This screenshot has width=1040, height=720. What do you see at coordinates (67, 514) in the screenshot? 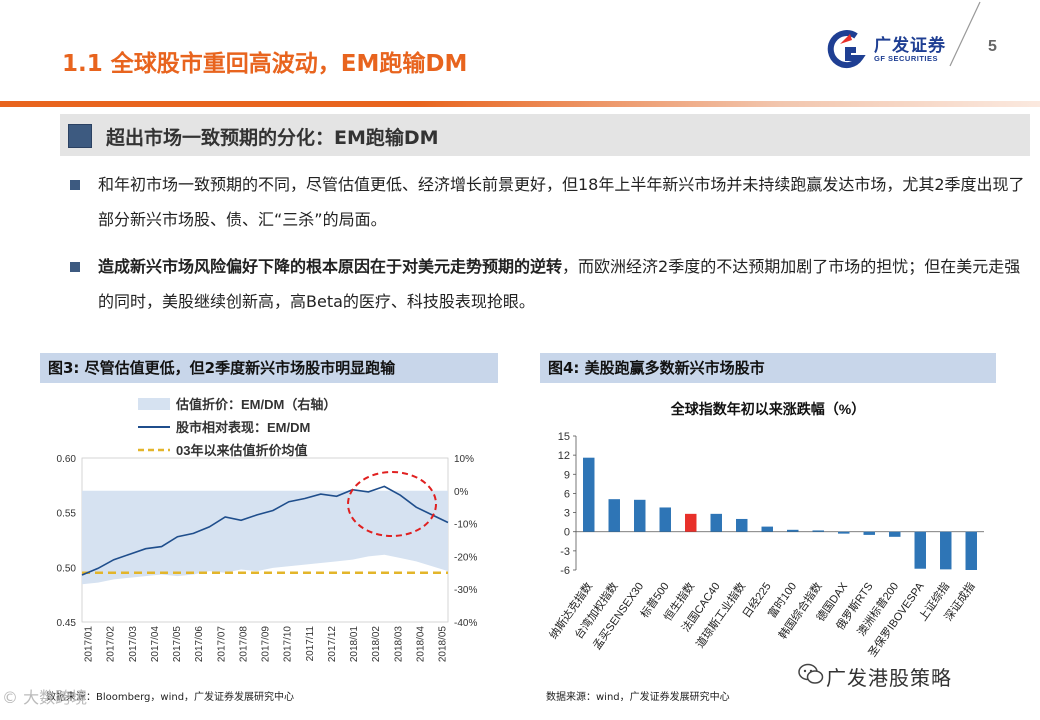
I see `y-left-tick-label: 0.55` at bounding box center [67, 514].